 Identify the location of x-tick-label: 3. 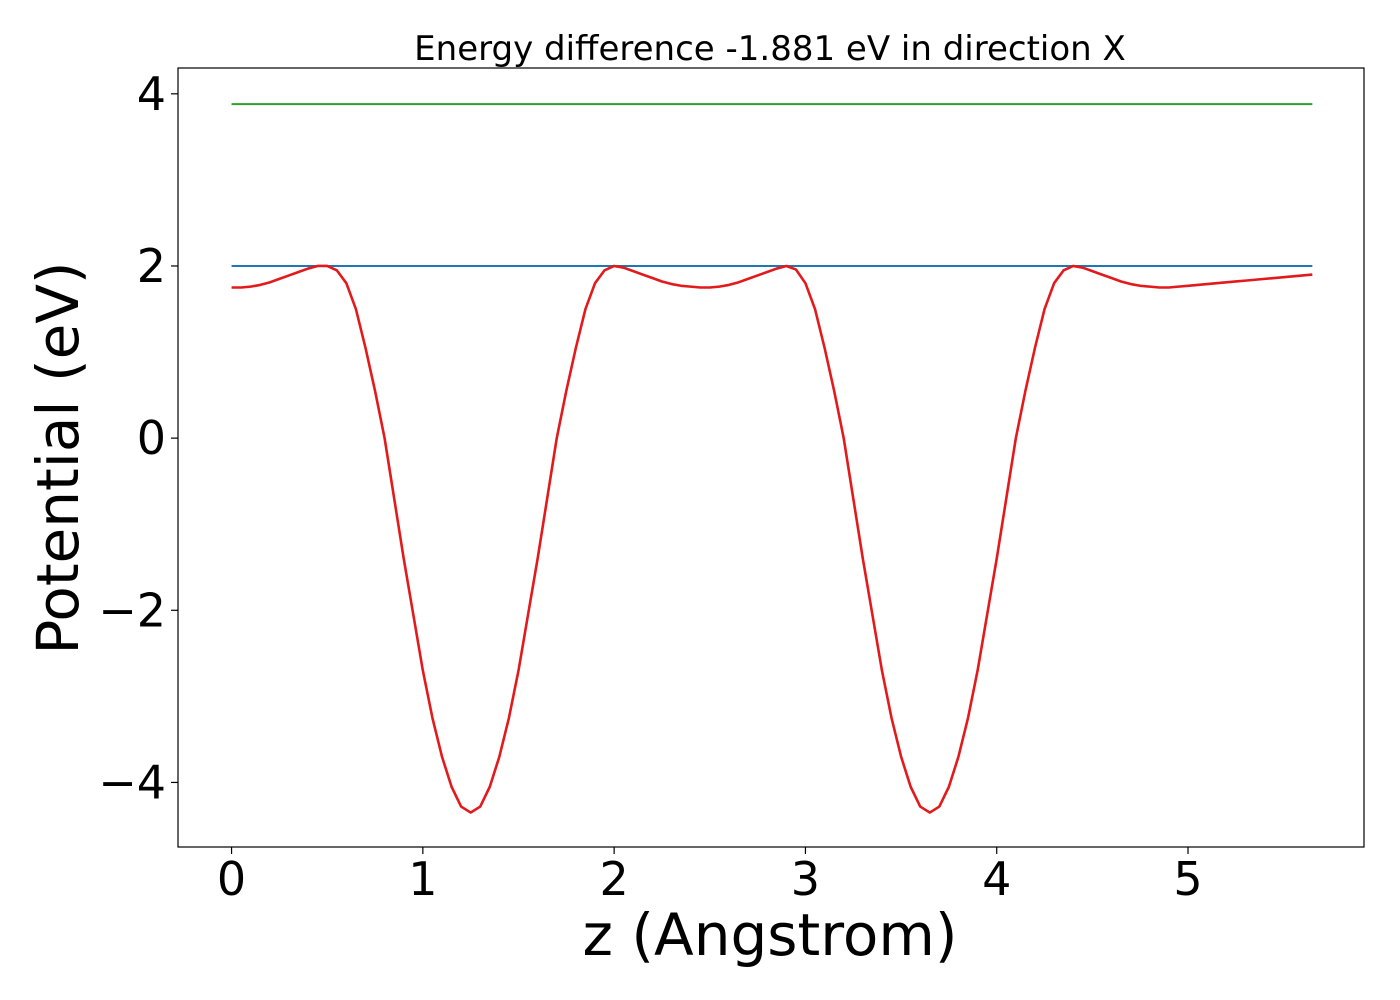
(805, 879).